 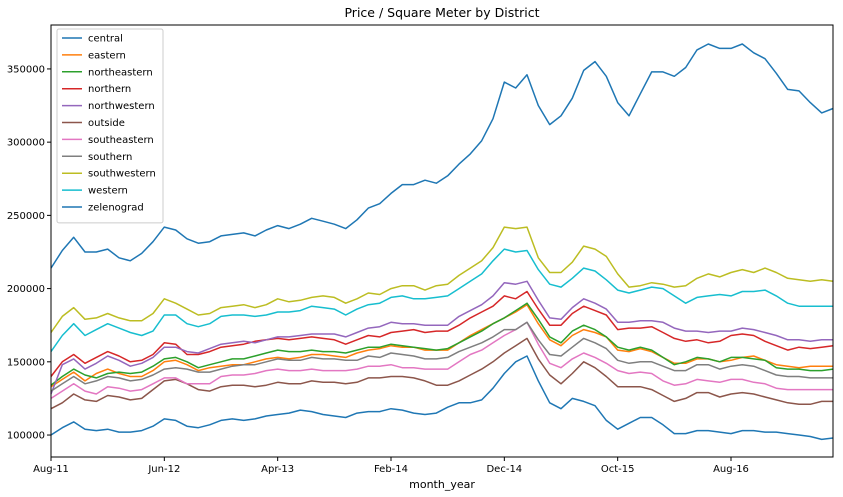 I want to click on legend-label-zelenograd: zelenograd, so click(x=116, y=208).